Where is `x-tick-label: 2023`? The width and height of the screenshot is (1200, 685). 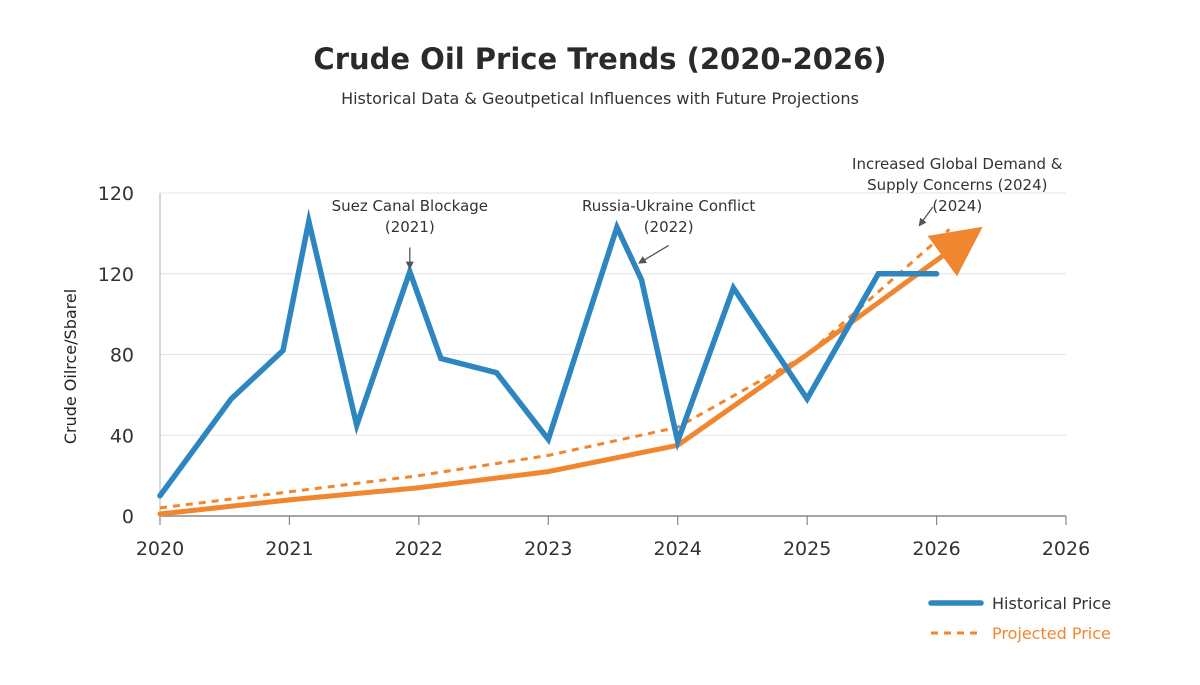
x-tick-label: 2023 is located at coordinates (548, 549).